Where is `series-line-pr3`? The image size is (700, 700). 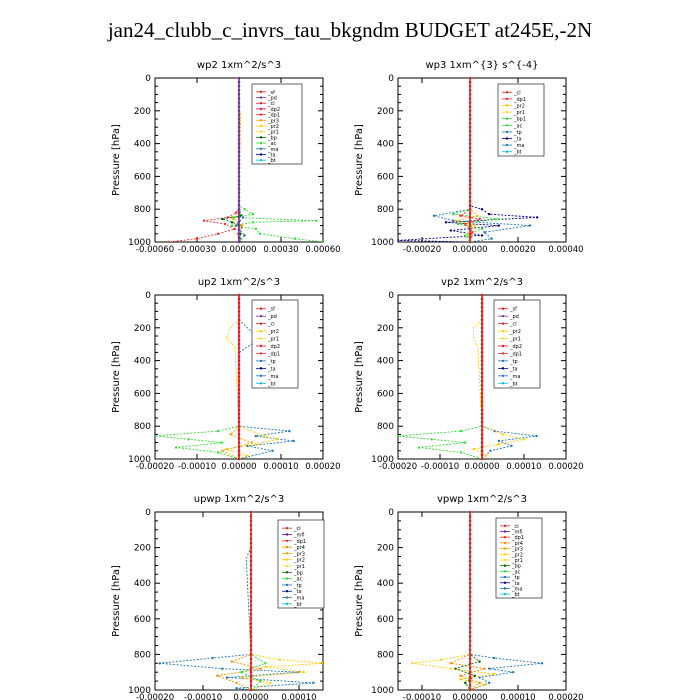
series-line-pr3 is located at coordinates (237, 160).